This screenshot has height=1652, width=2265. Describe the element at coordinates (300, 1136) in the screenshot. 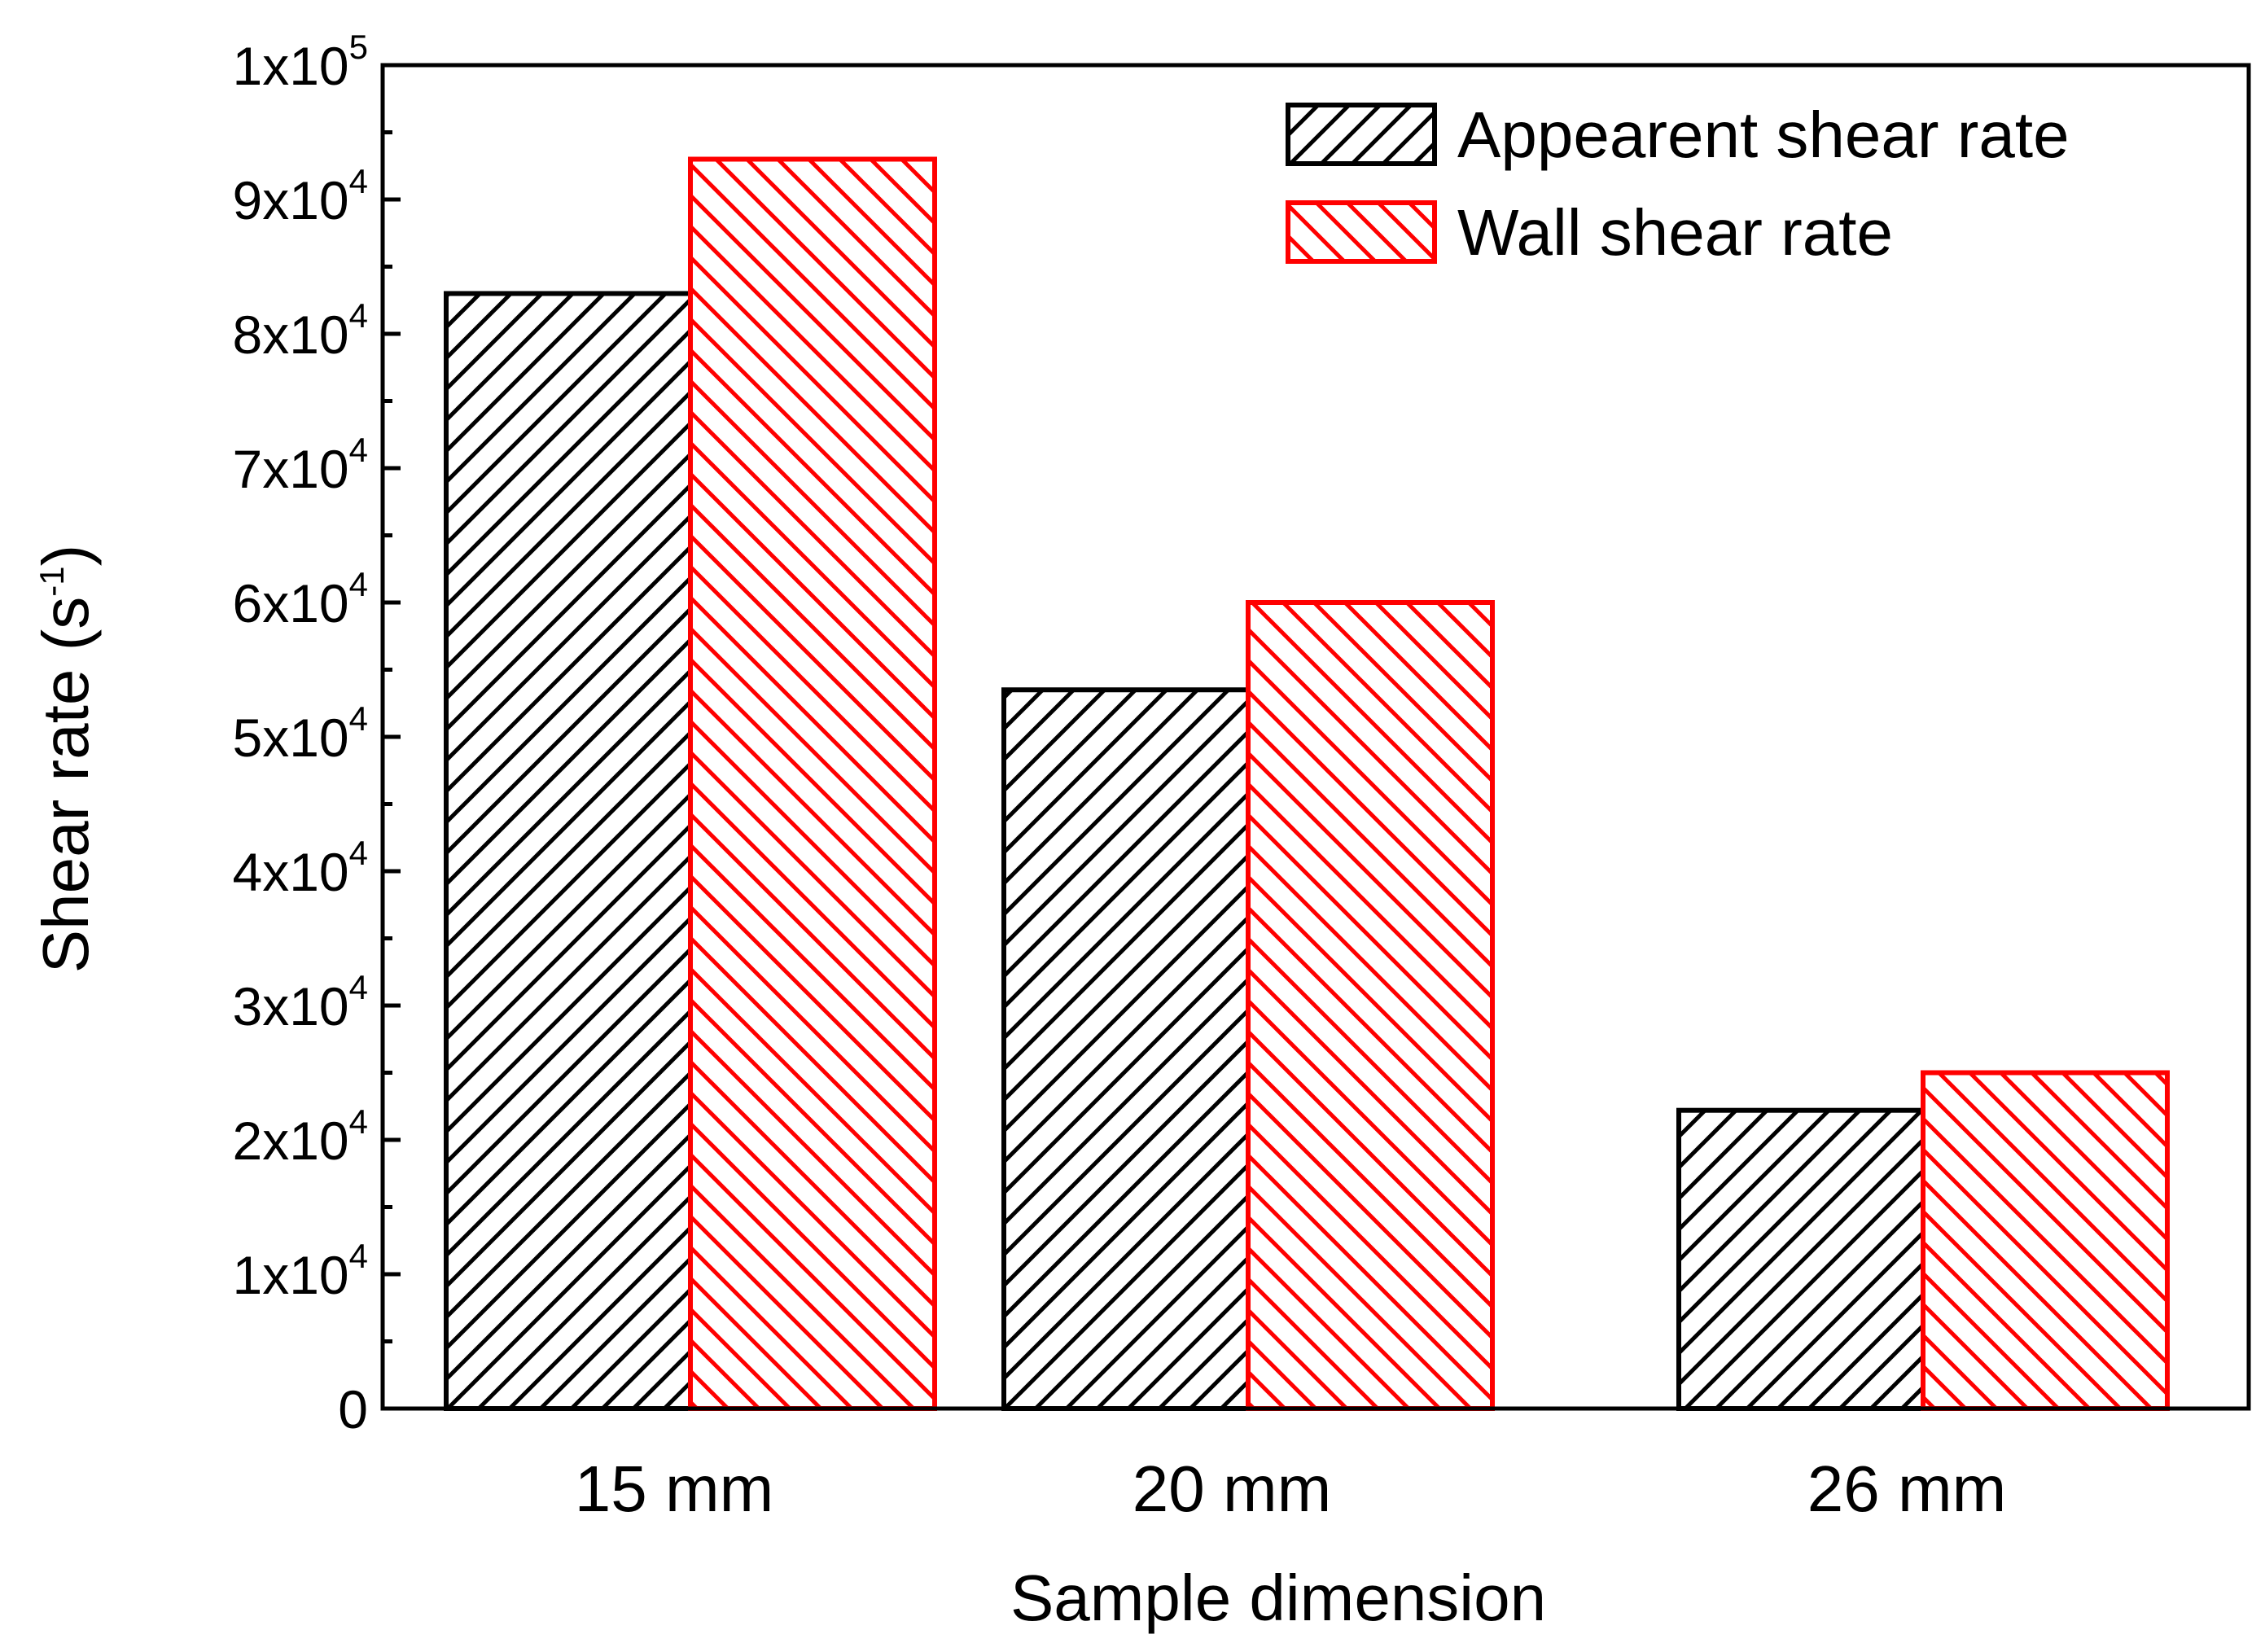

I see `y-tick-label: 2x10⁴` at that location.